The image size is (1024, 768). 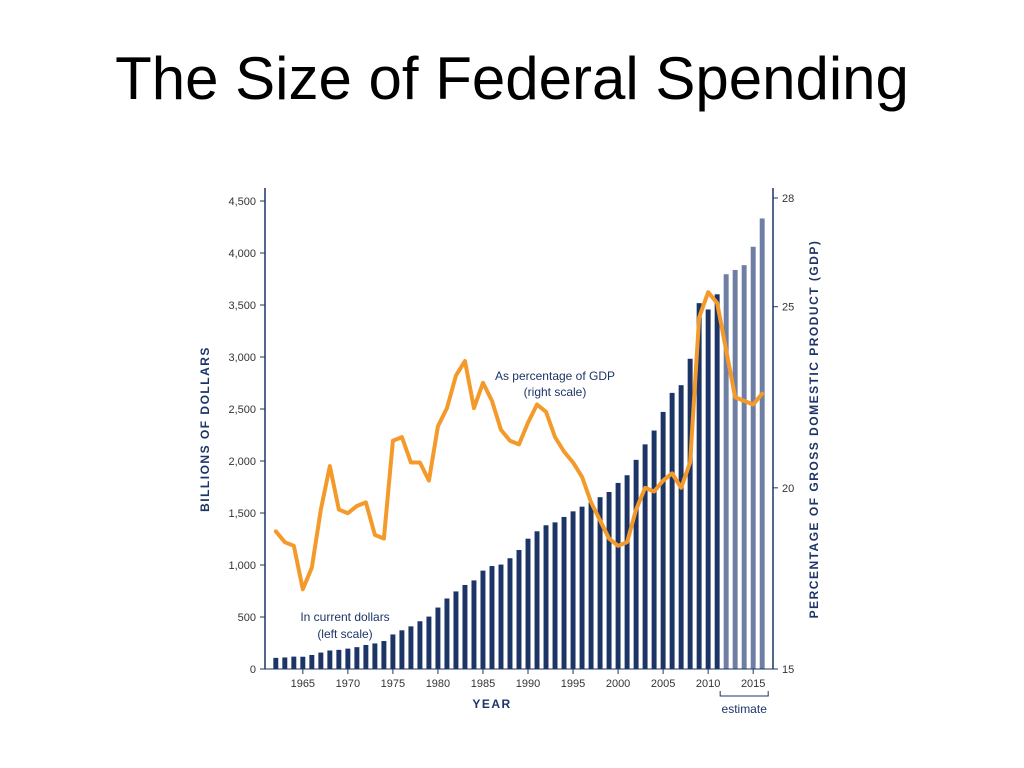 What do you see at coordinates (348, 684) in the screenshot?
I see `x-tick-label: 1970` at bounding box center [348, 684].